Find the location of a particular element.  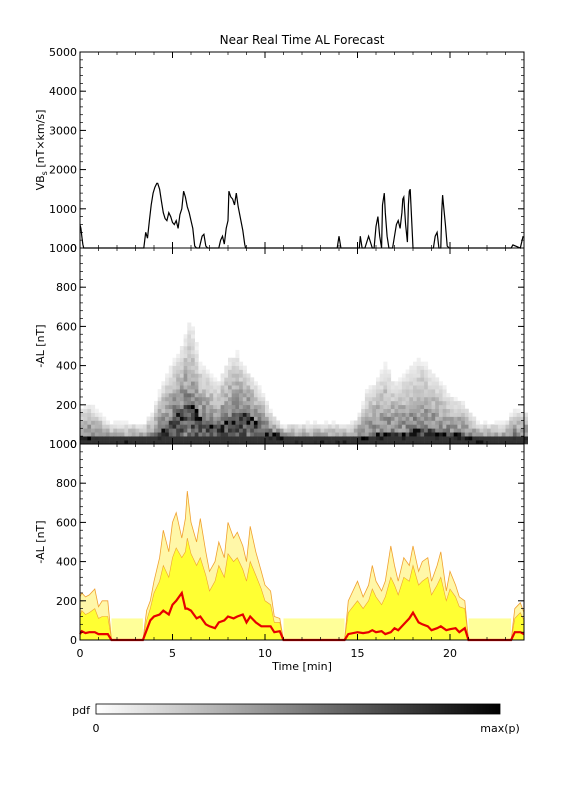

vbs-line is located at coordinates (301, 215).